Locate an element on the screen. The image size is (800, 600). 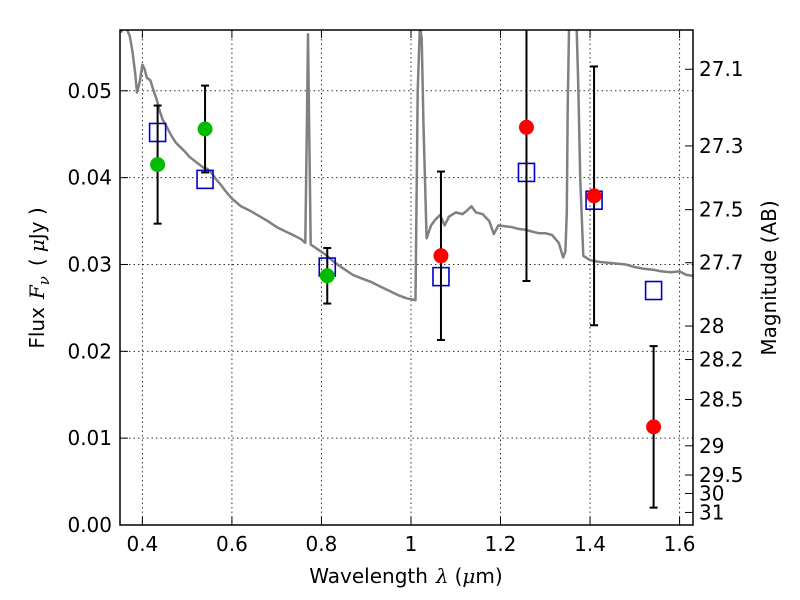
x-tick-label: 0.6 is located at coordinates (232, 544).